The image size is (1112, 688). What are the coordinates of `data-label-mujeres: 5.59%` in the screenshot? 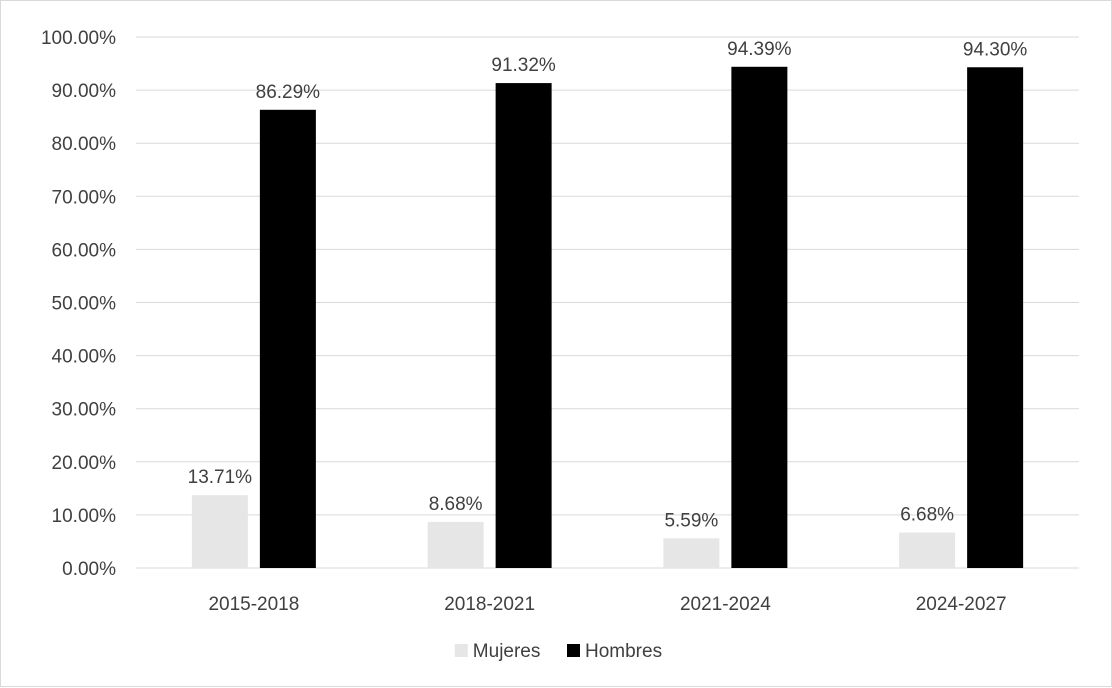 It's located at (691, 520).